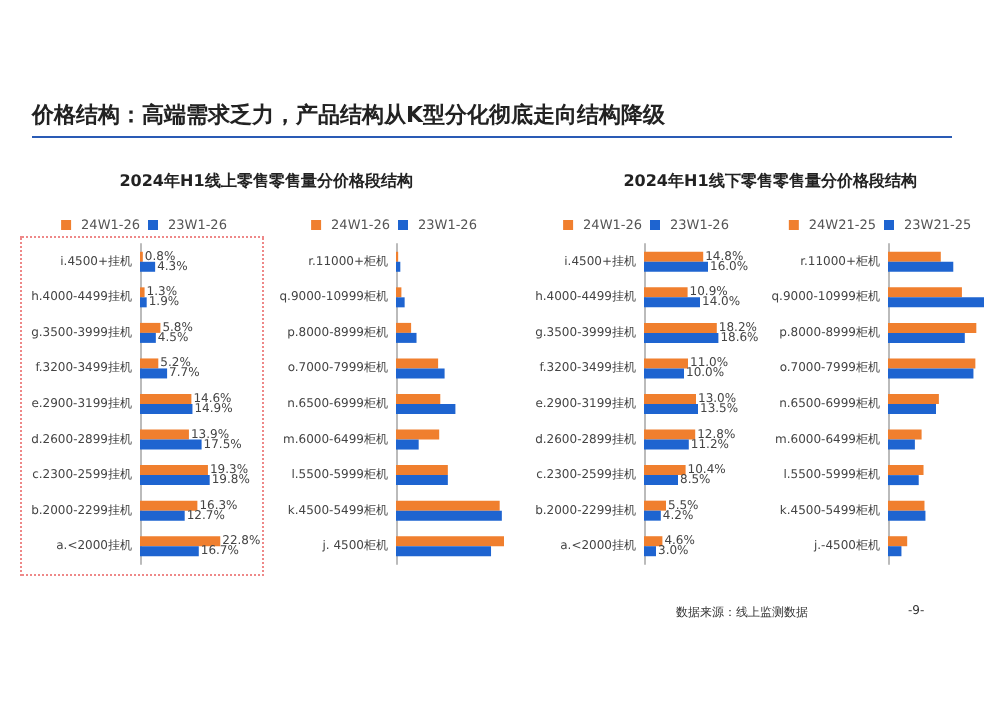 Image resolution: width=1000 pixels, height=724 pixels. What do you see at coordinates (349, 115) in the screenshot?
I see `text: 价格结构：高端需求乏力，产品结构从K型分化彻底走向结构降级` at bounding box center [349, 115].